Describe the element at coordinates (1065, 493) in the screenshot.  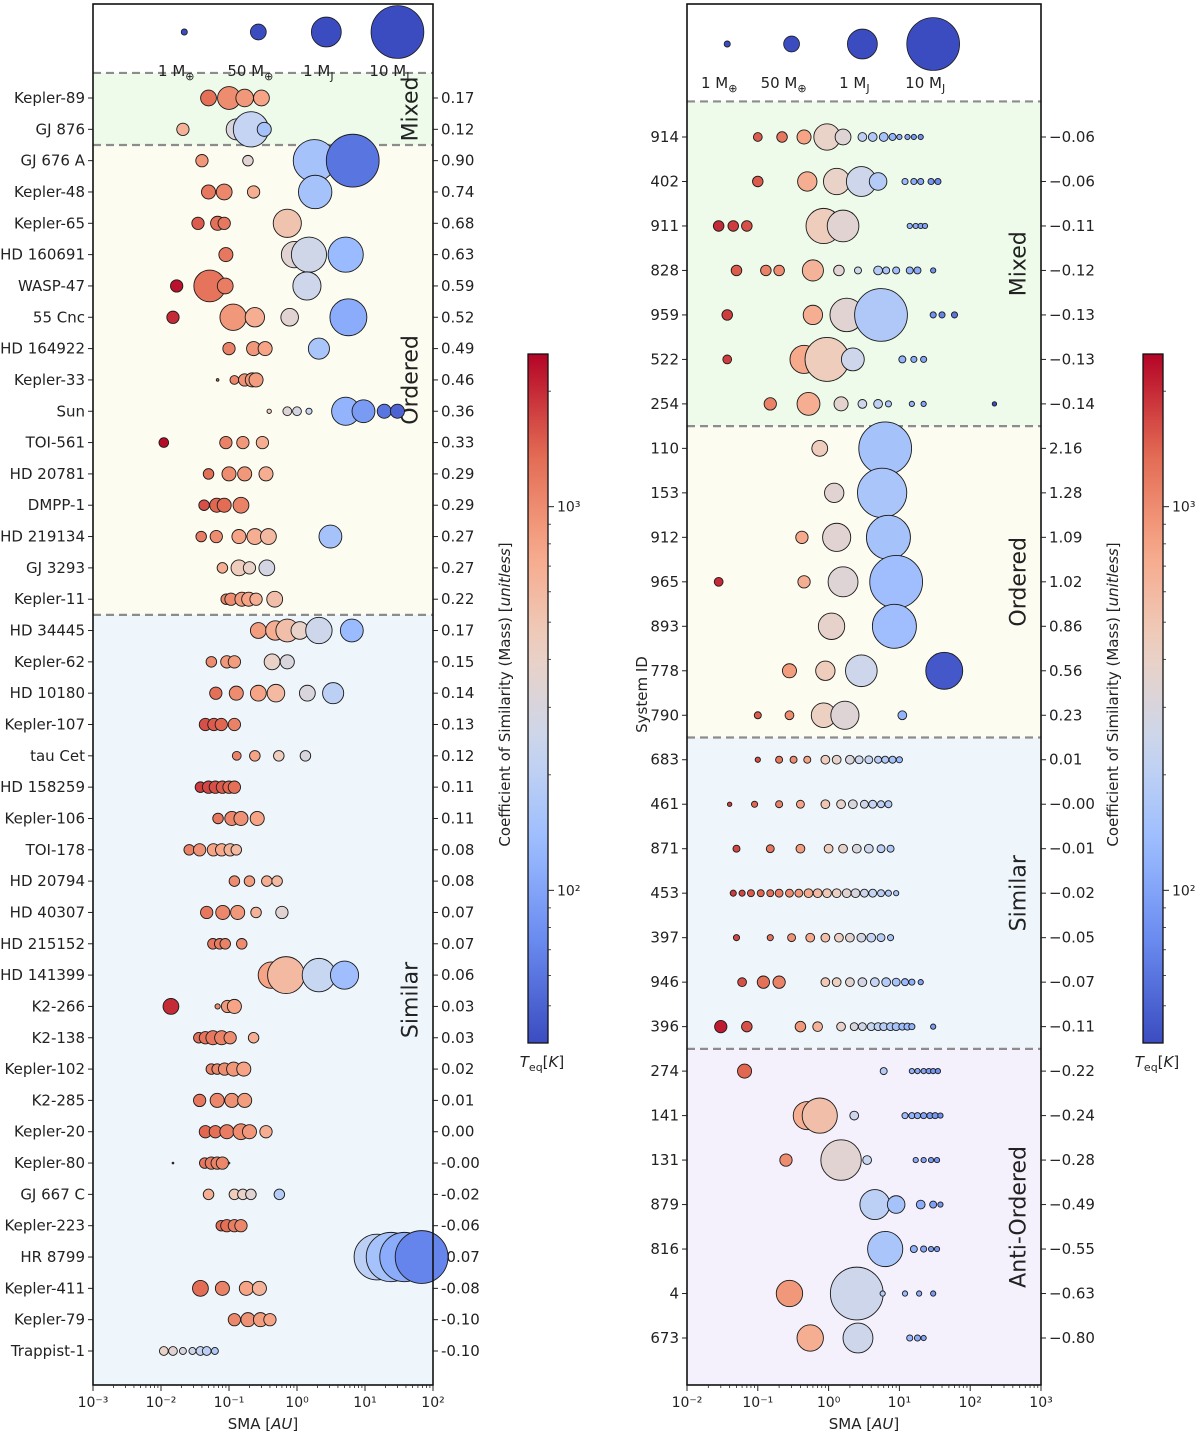
I see `coefficient-label: 1.28` at that location.